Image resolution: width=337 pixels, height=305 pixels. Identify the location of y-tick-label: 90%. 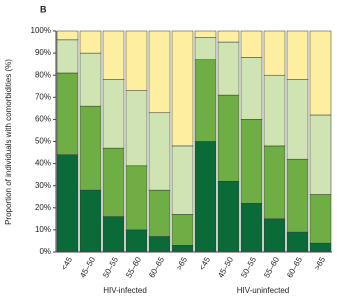
(43, 52).